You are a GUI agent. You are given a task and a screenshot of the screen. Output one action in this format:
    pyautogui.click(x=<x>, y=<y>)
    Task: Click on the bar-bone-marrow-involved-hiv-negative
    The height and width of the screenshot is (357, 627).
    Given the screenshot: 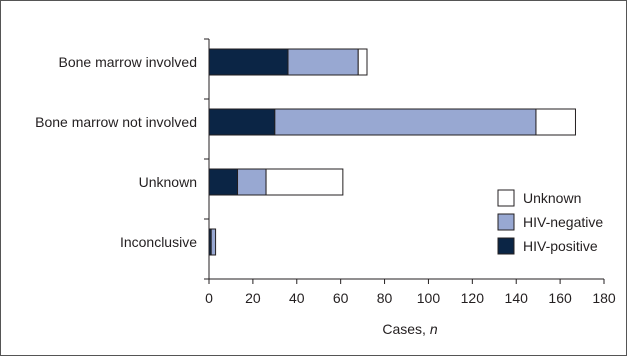 What is the action you would take?
    pyautogui.click(x=323, y=62)
    